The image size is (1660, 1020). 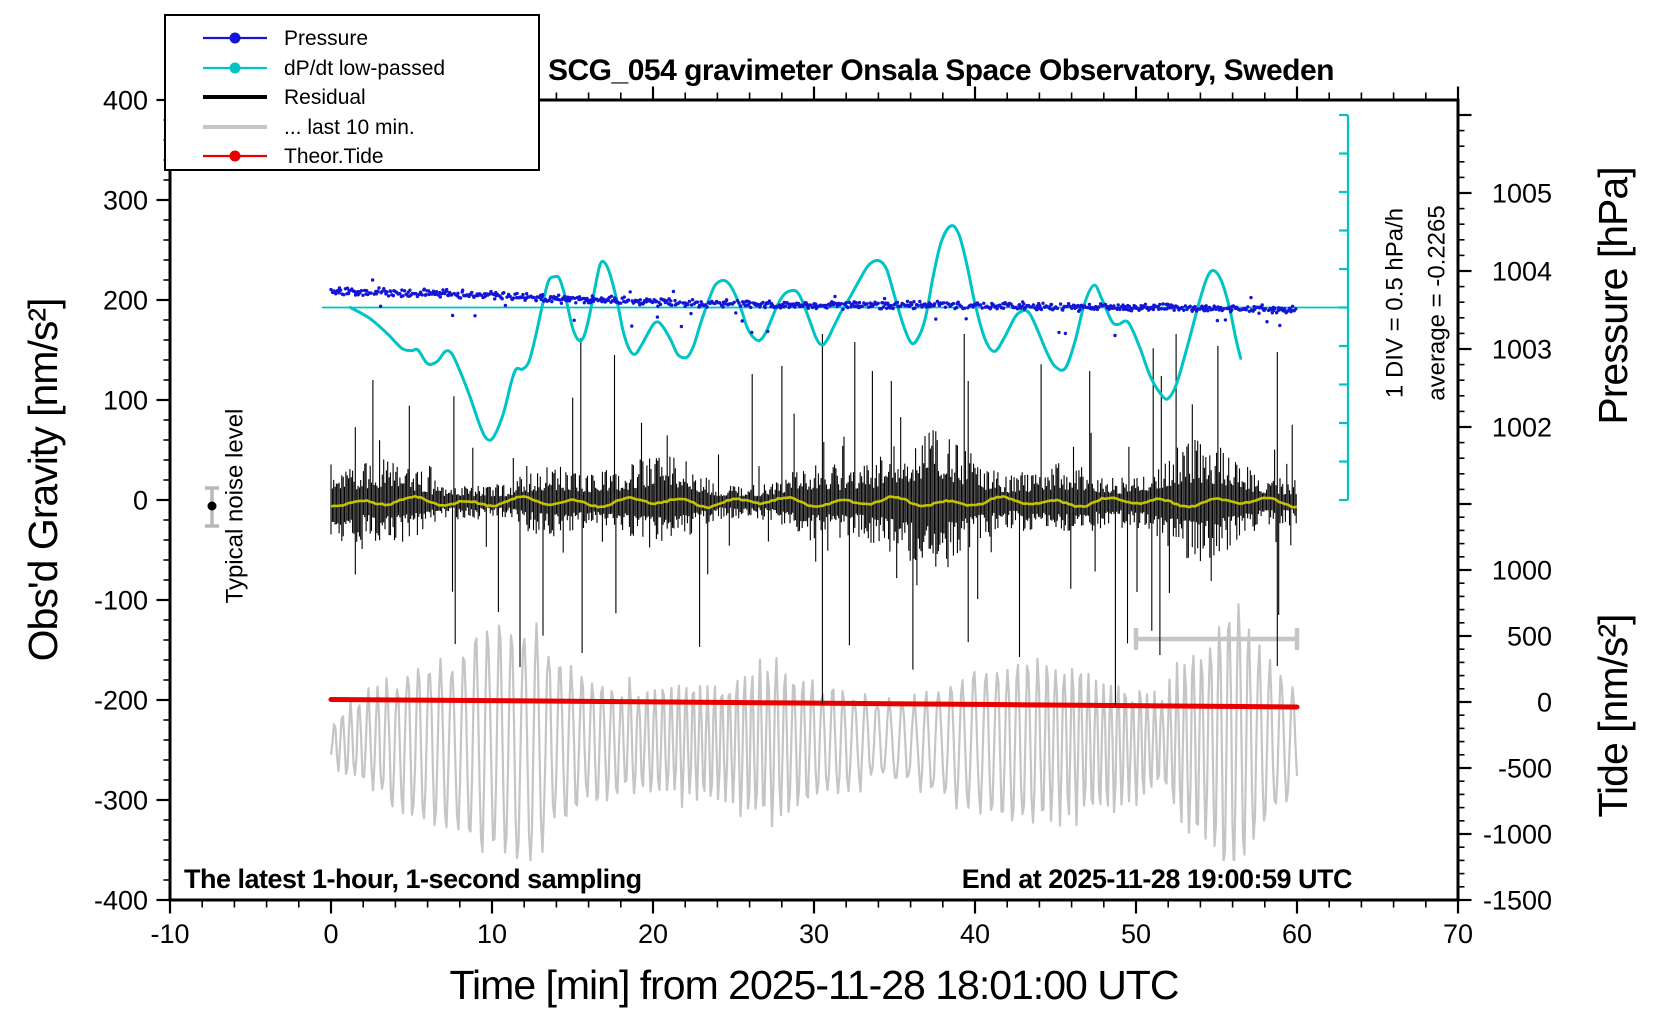 I want to click on legend-box, so click(x=352, y=92).